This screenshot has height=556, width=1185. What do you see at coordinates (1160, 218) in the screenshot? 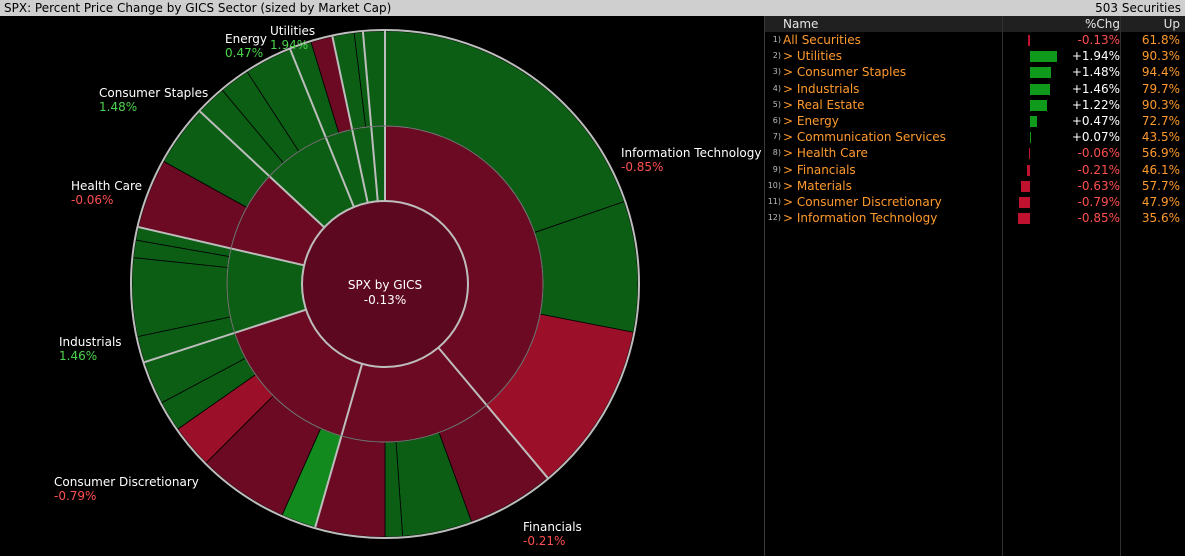
I see `row-up-pct: 35.6%` at bounding box center [1160, 218].